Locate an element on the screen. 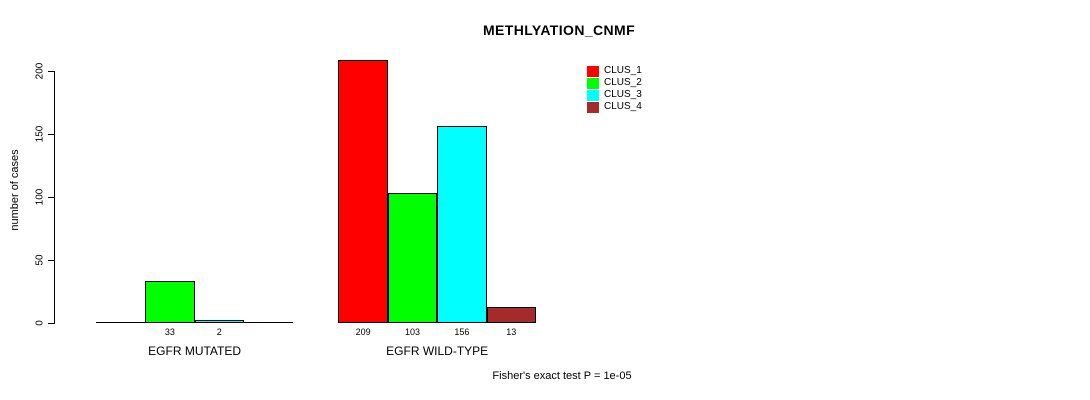 This screenshot has height=400, width=1090. y-tick-label: 100 is located at coordinates (40, 197).